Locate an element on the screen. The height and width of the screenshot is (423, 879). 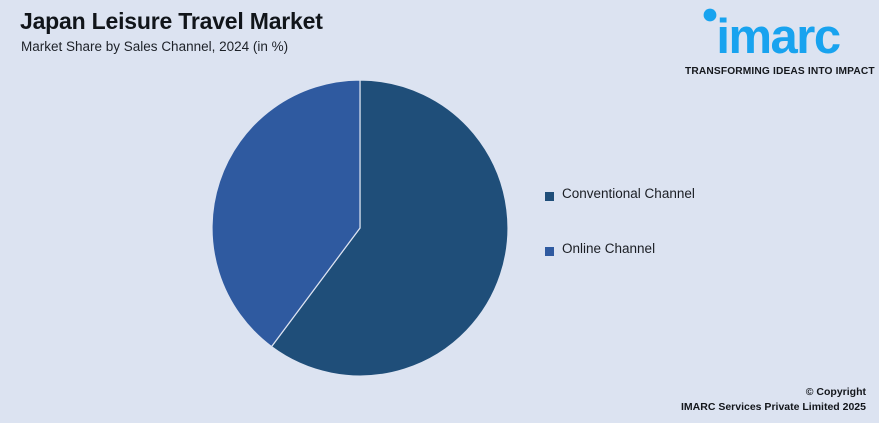
pie-slice-online-channel is located at coordinates (286, 213).